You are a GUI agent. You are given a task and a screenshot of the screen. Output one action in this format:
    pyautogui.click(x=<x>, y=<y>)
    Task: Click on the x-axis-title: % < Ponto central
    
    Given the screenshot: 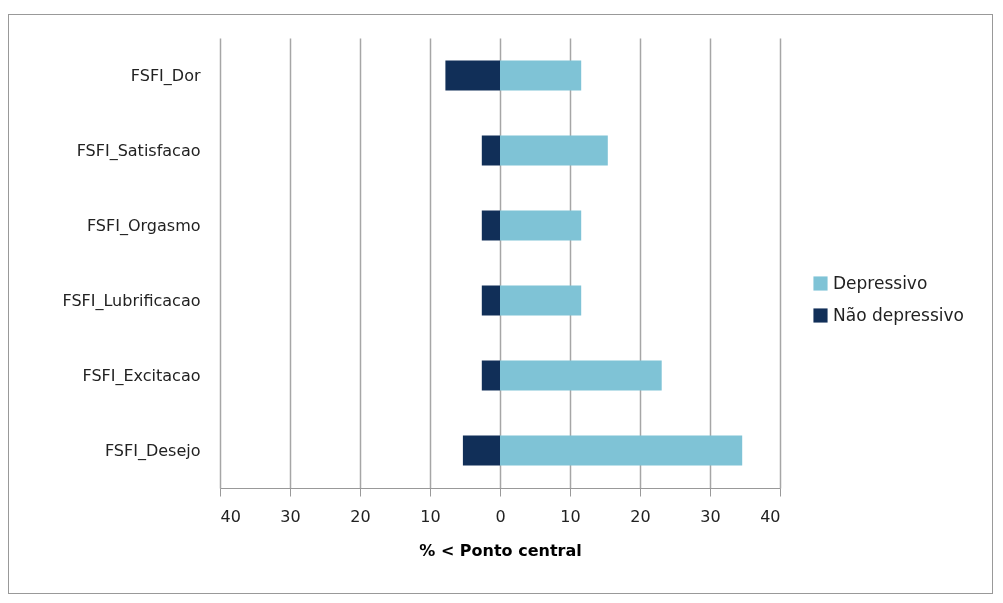 What is the action you would take?
    pyautogui.click(x=500, y=550)
    